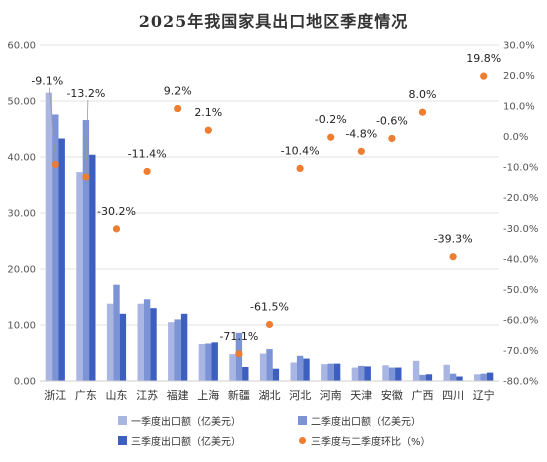  I want to click on y-left-tick-label: 30.00, so click(21, 214).